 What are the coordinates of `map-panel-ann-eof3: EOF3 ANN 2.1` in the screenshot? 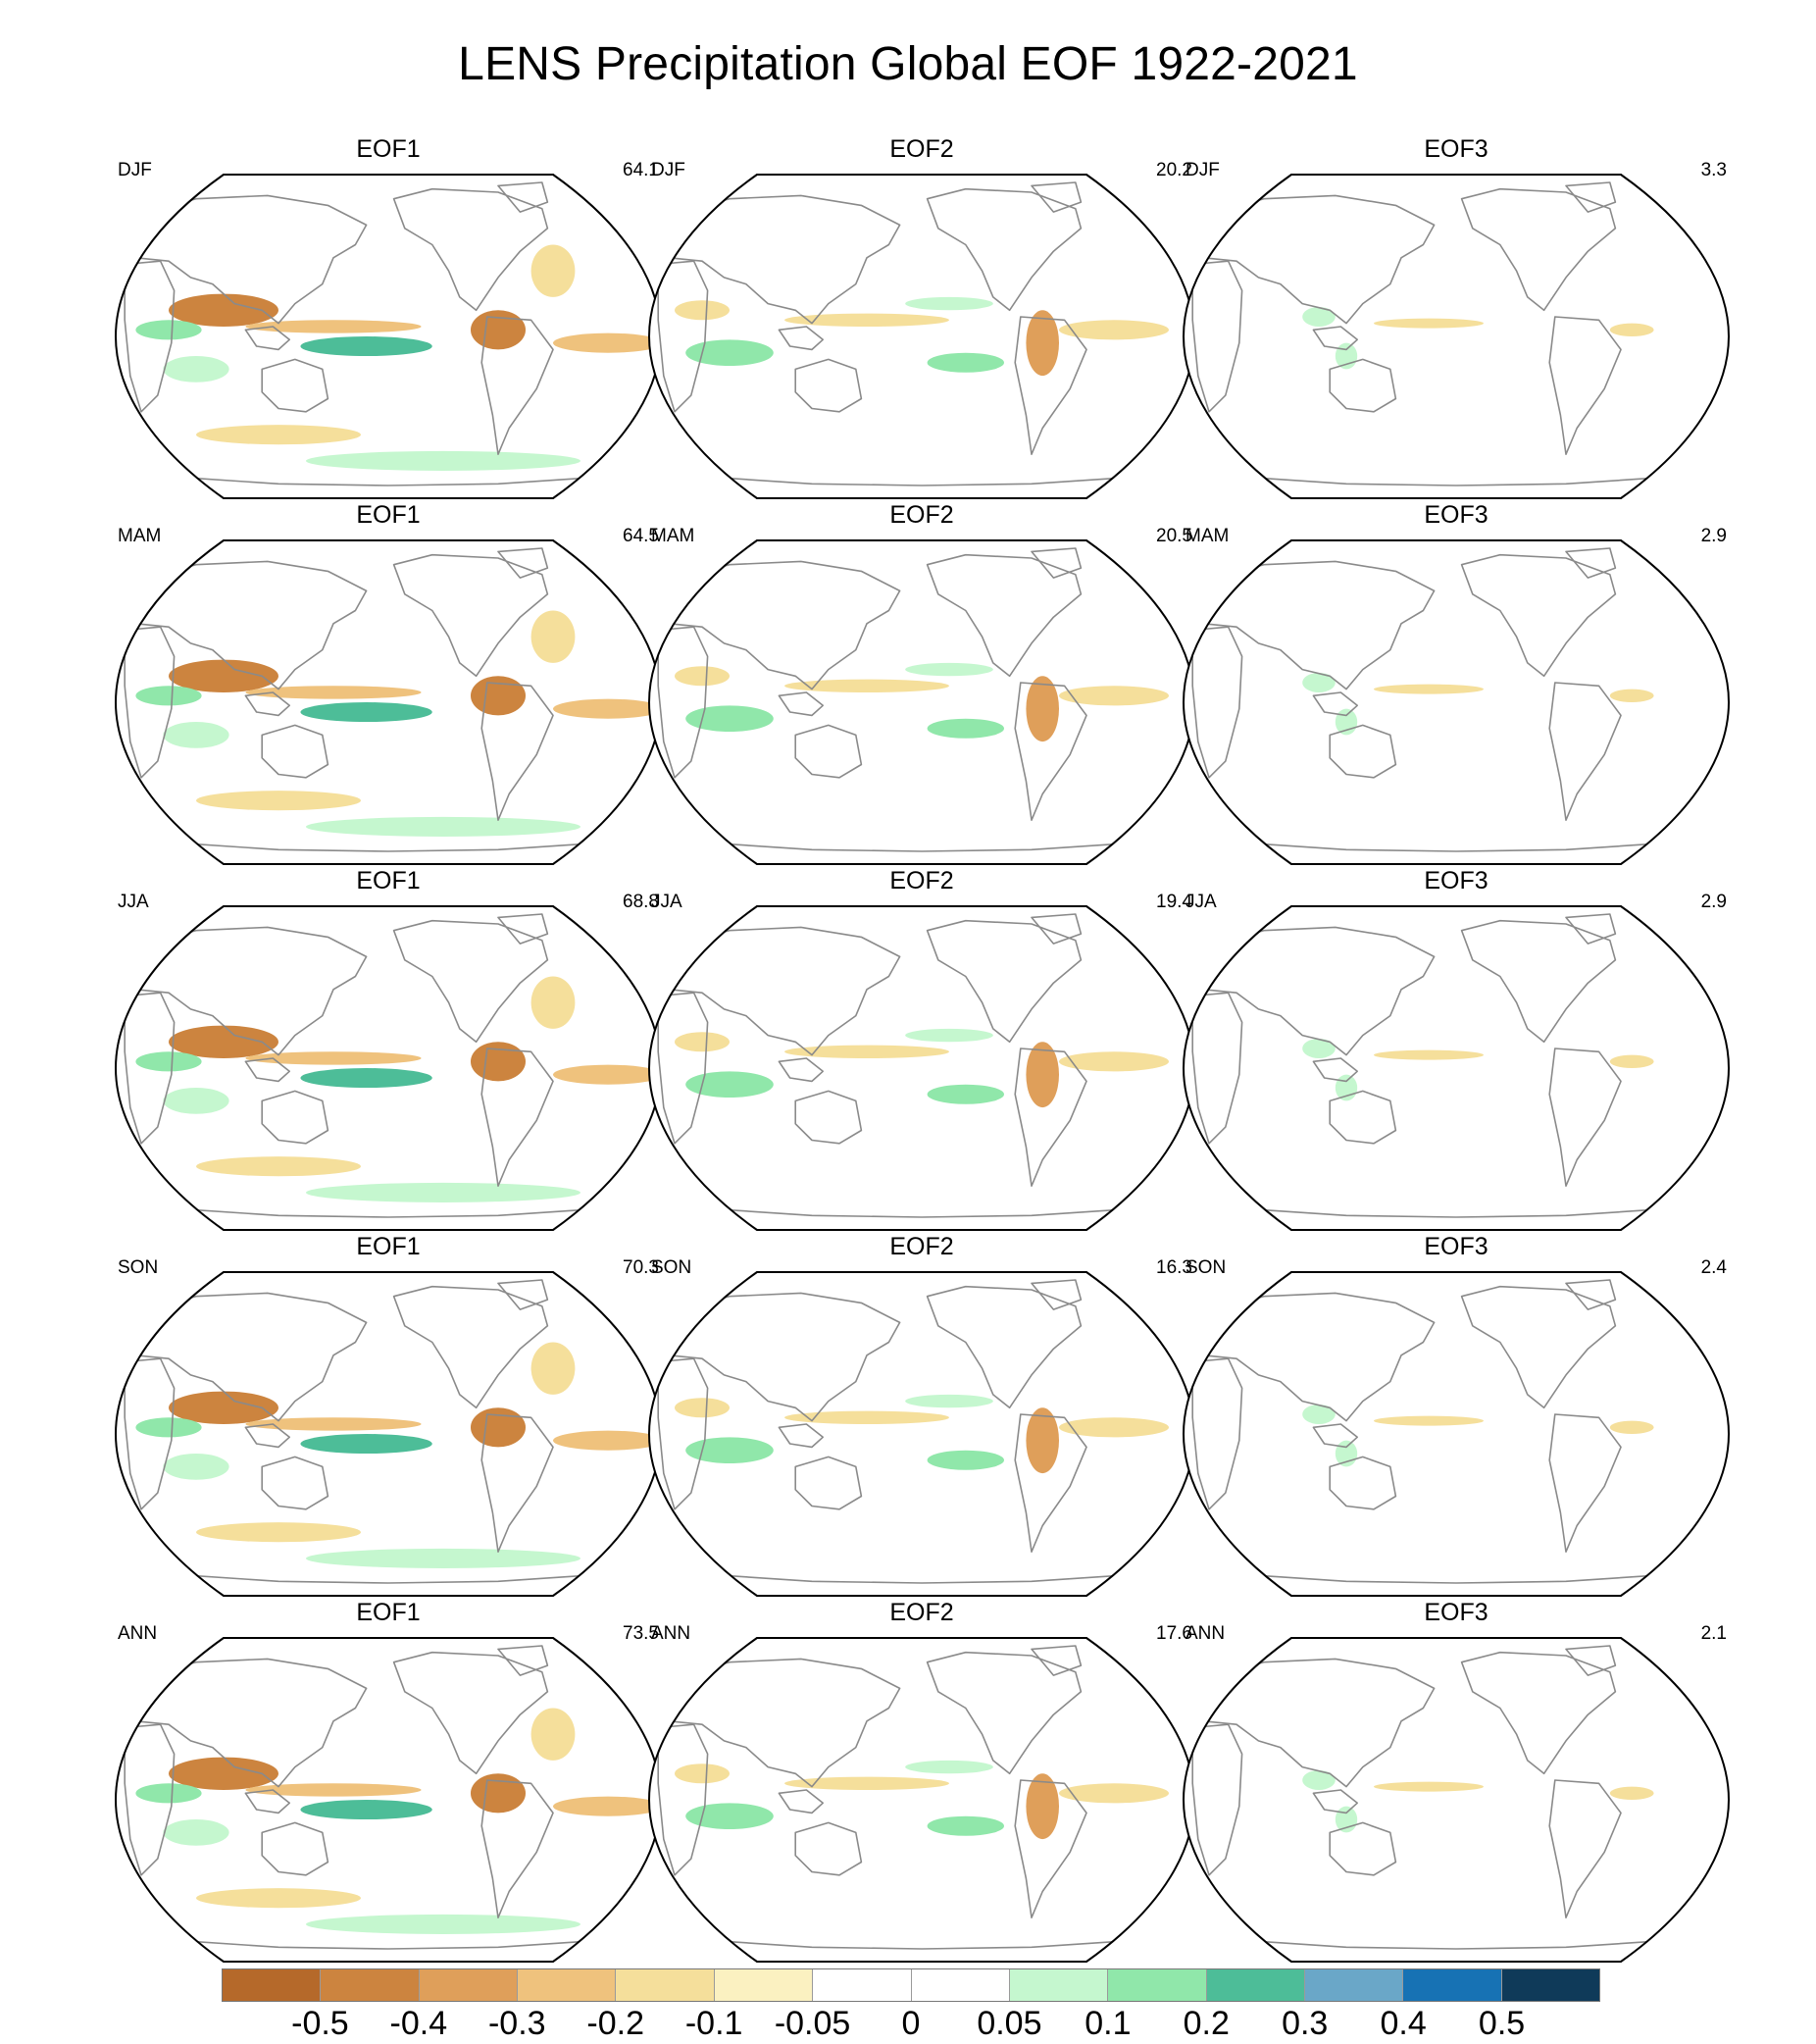 It's located at (1457, 1782).